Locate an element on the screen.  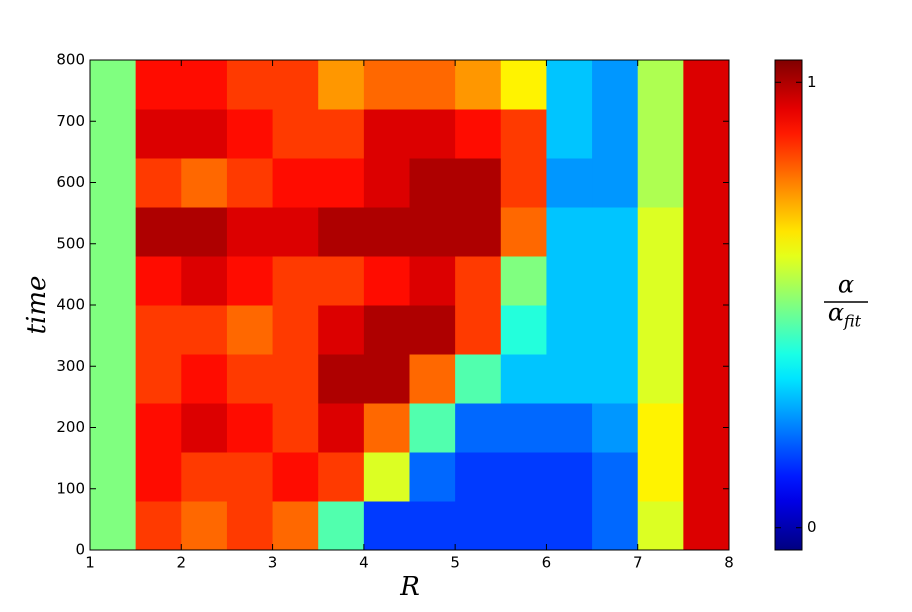
y-tick-label: 100 is located at coordinates (70, 488).